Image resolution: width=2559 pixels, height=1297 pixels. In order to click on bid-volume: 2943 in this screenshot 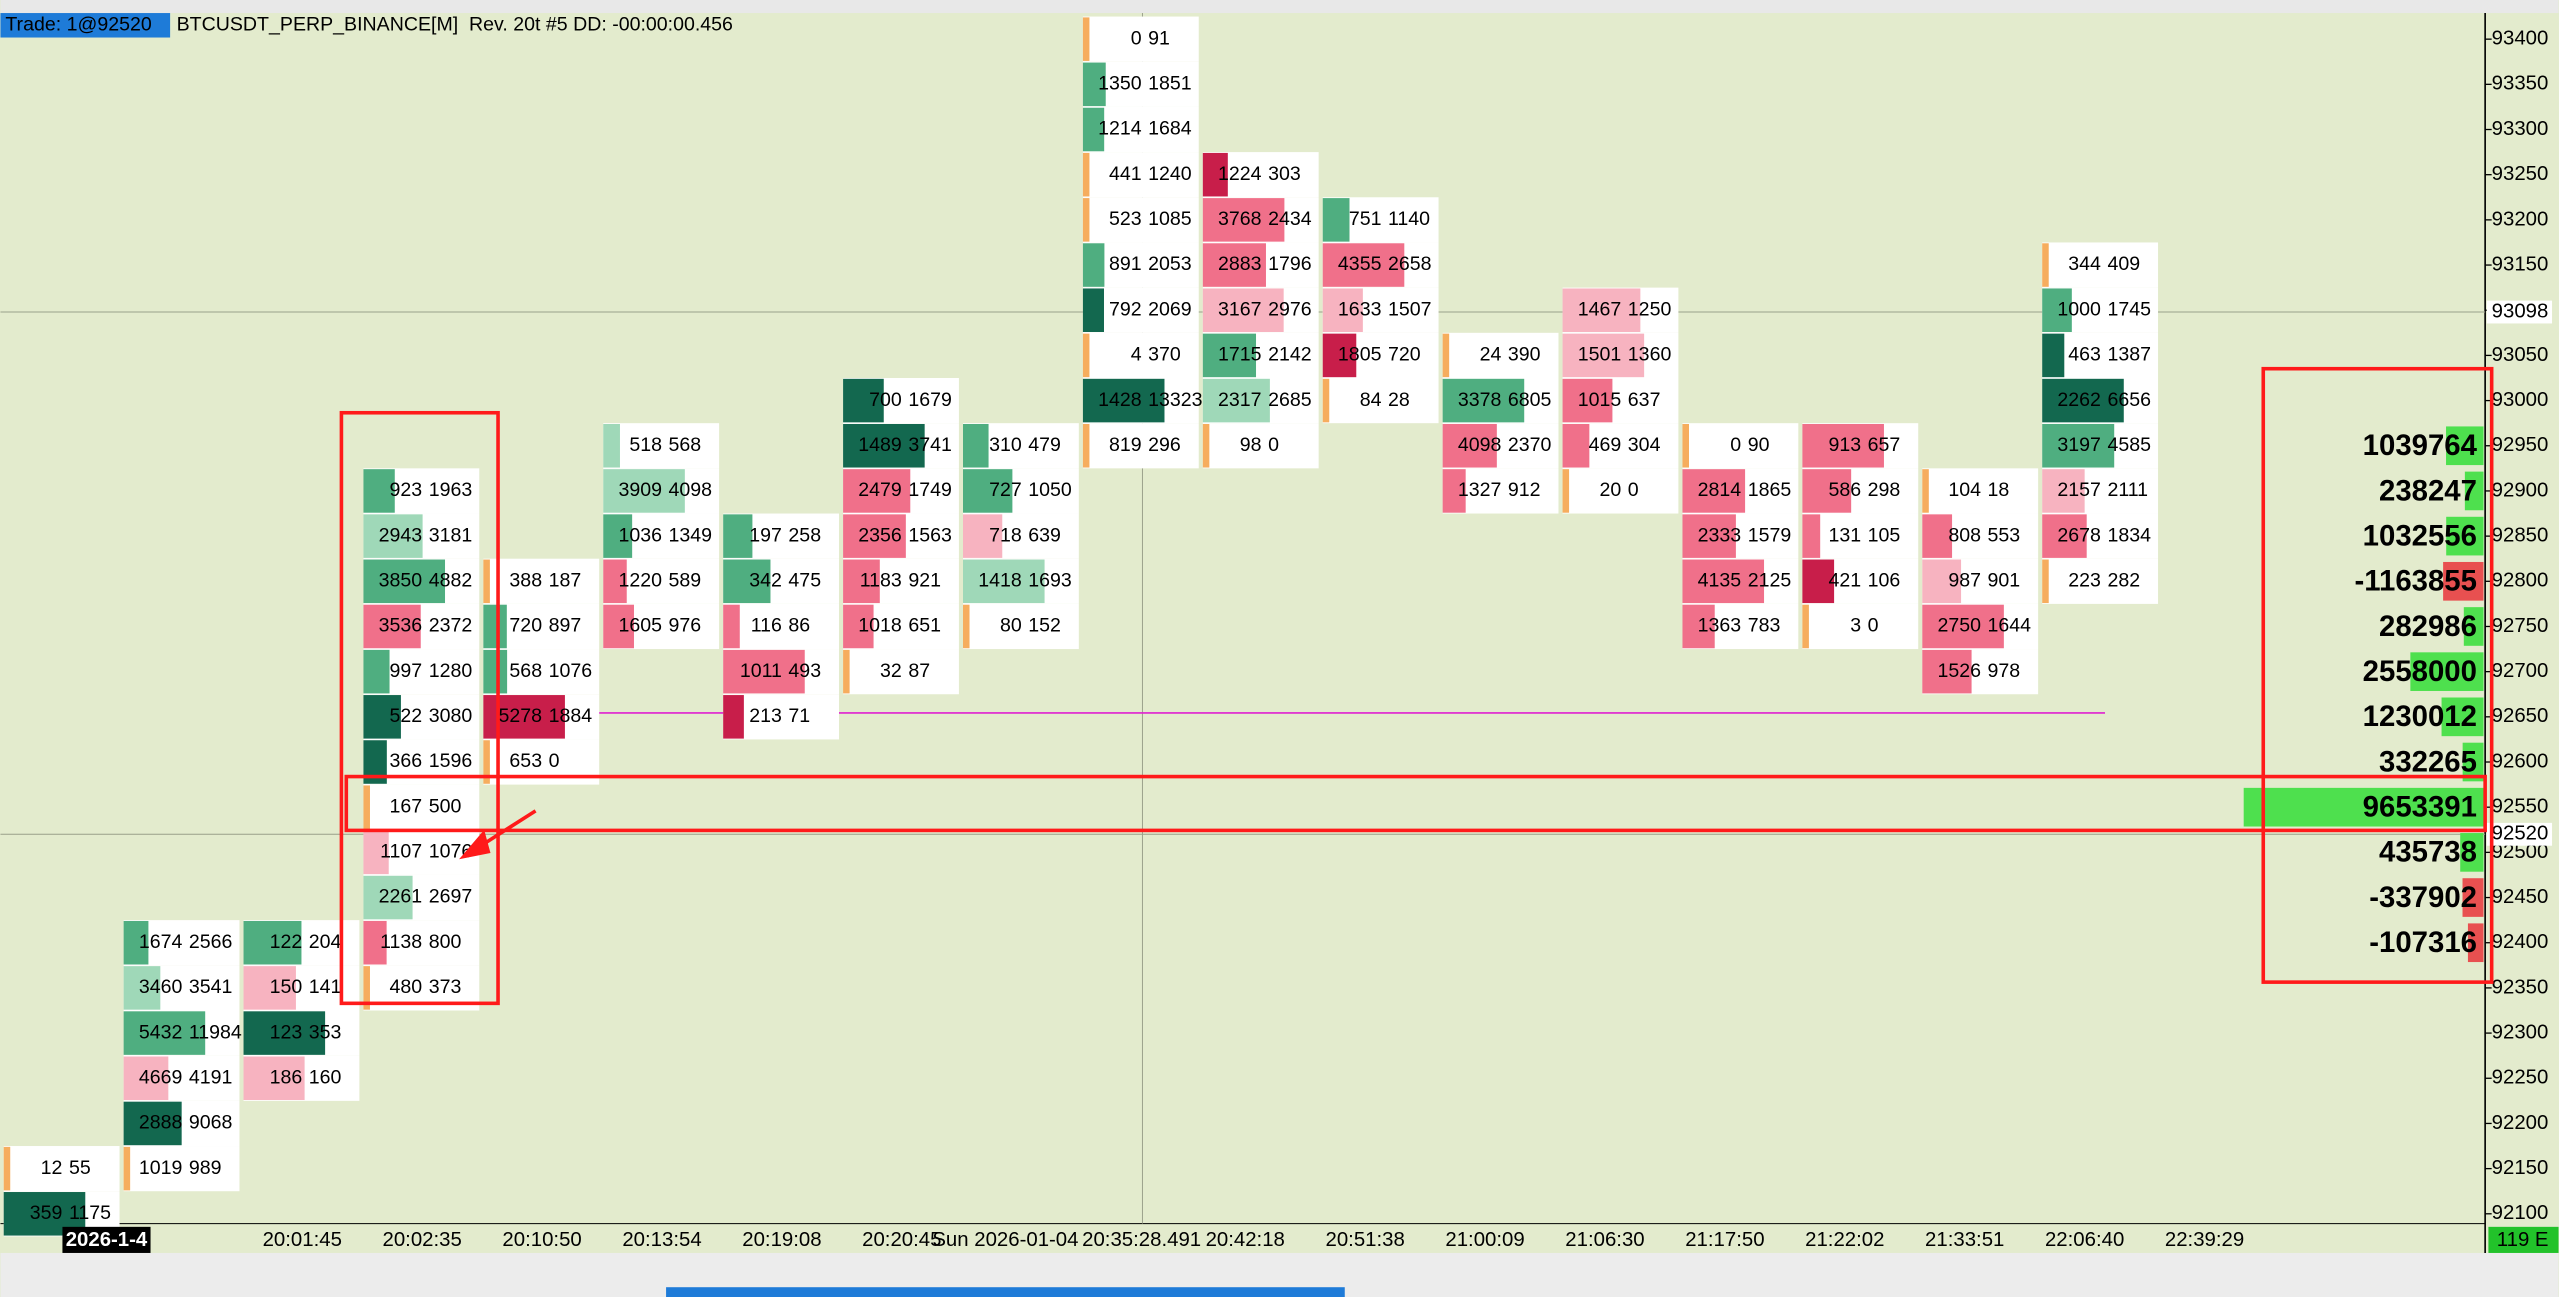, I will do `click(401, 535)`.